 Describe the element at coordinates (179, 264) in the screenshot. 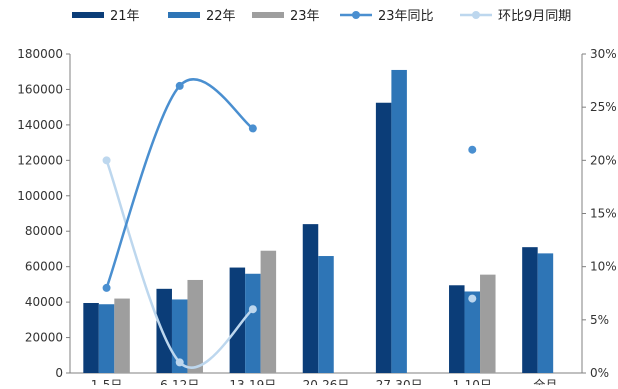

I see `line-环比9月同期` at that location.